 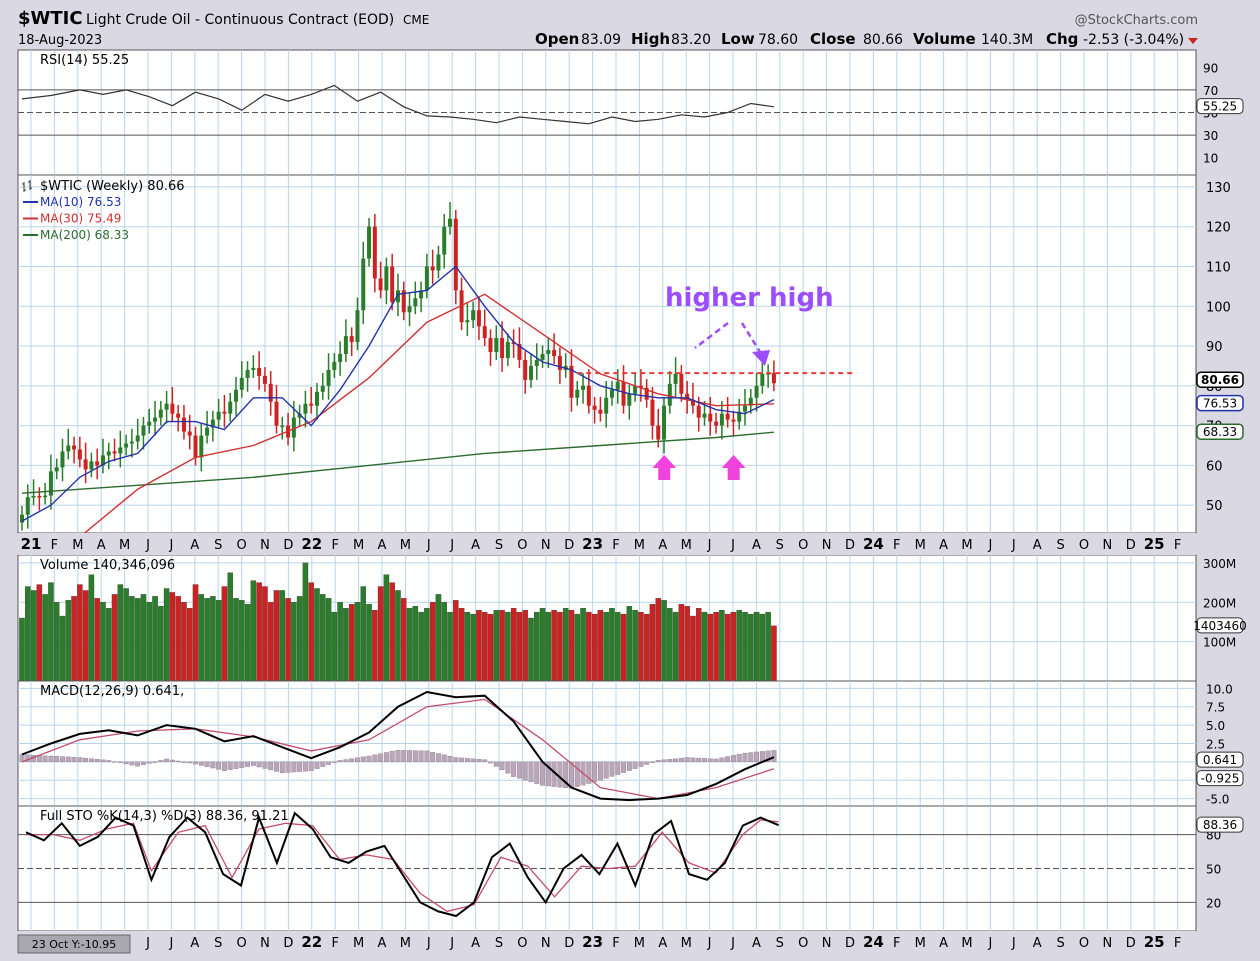 I want to click on price-value-tag-box, so click(x=1220, y=403).